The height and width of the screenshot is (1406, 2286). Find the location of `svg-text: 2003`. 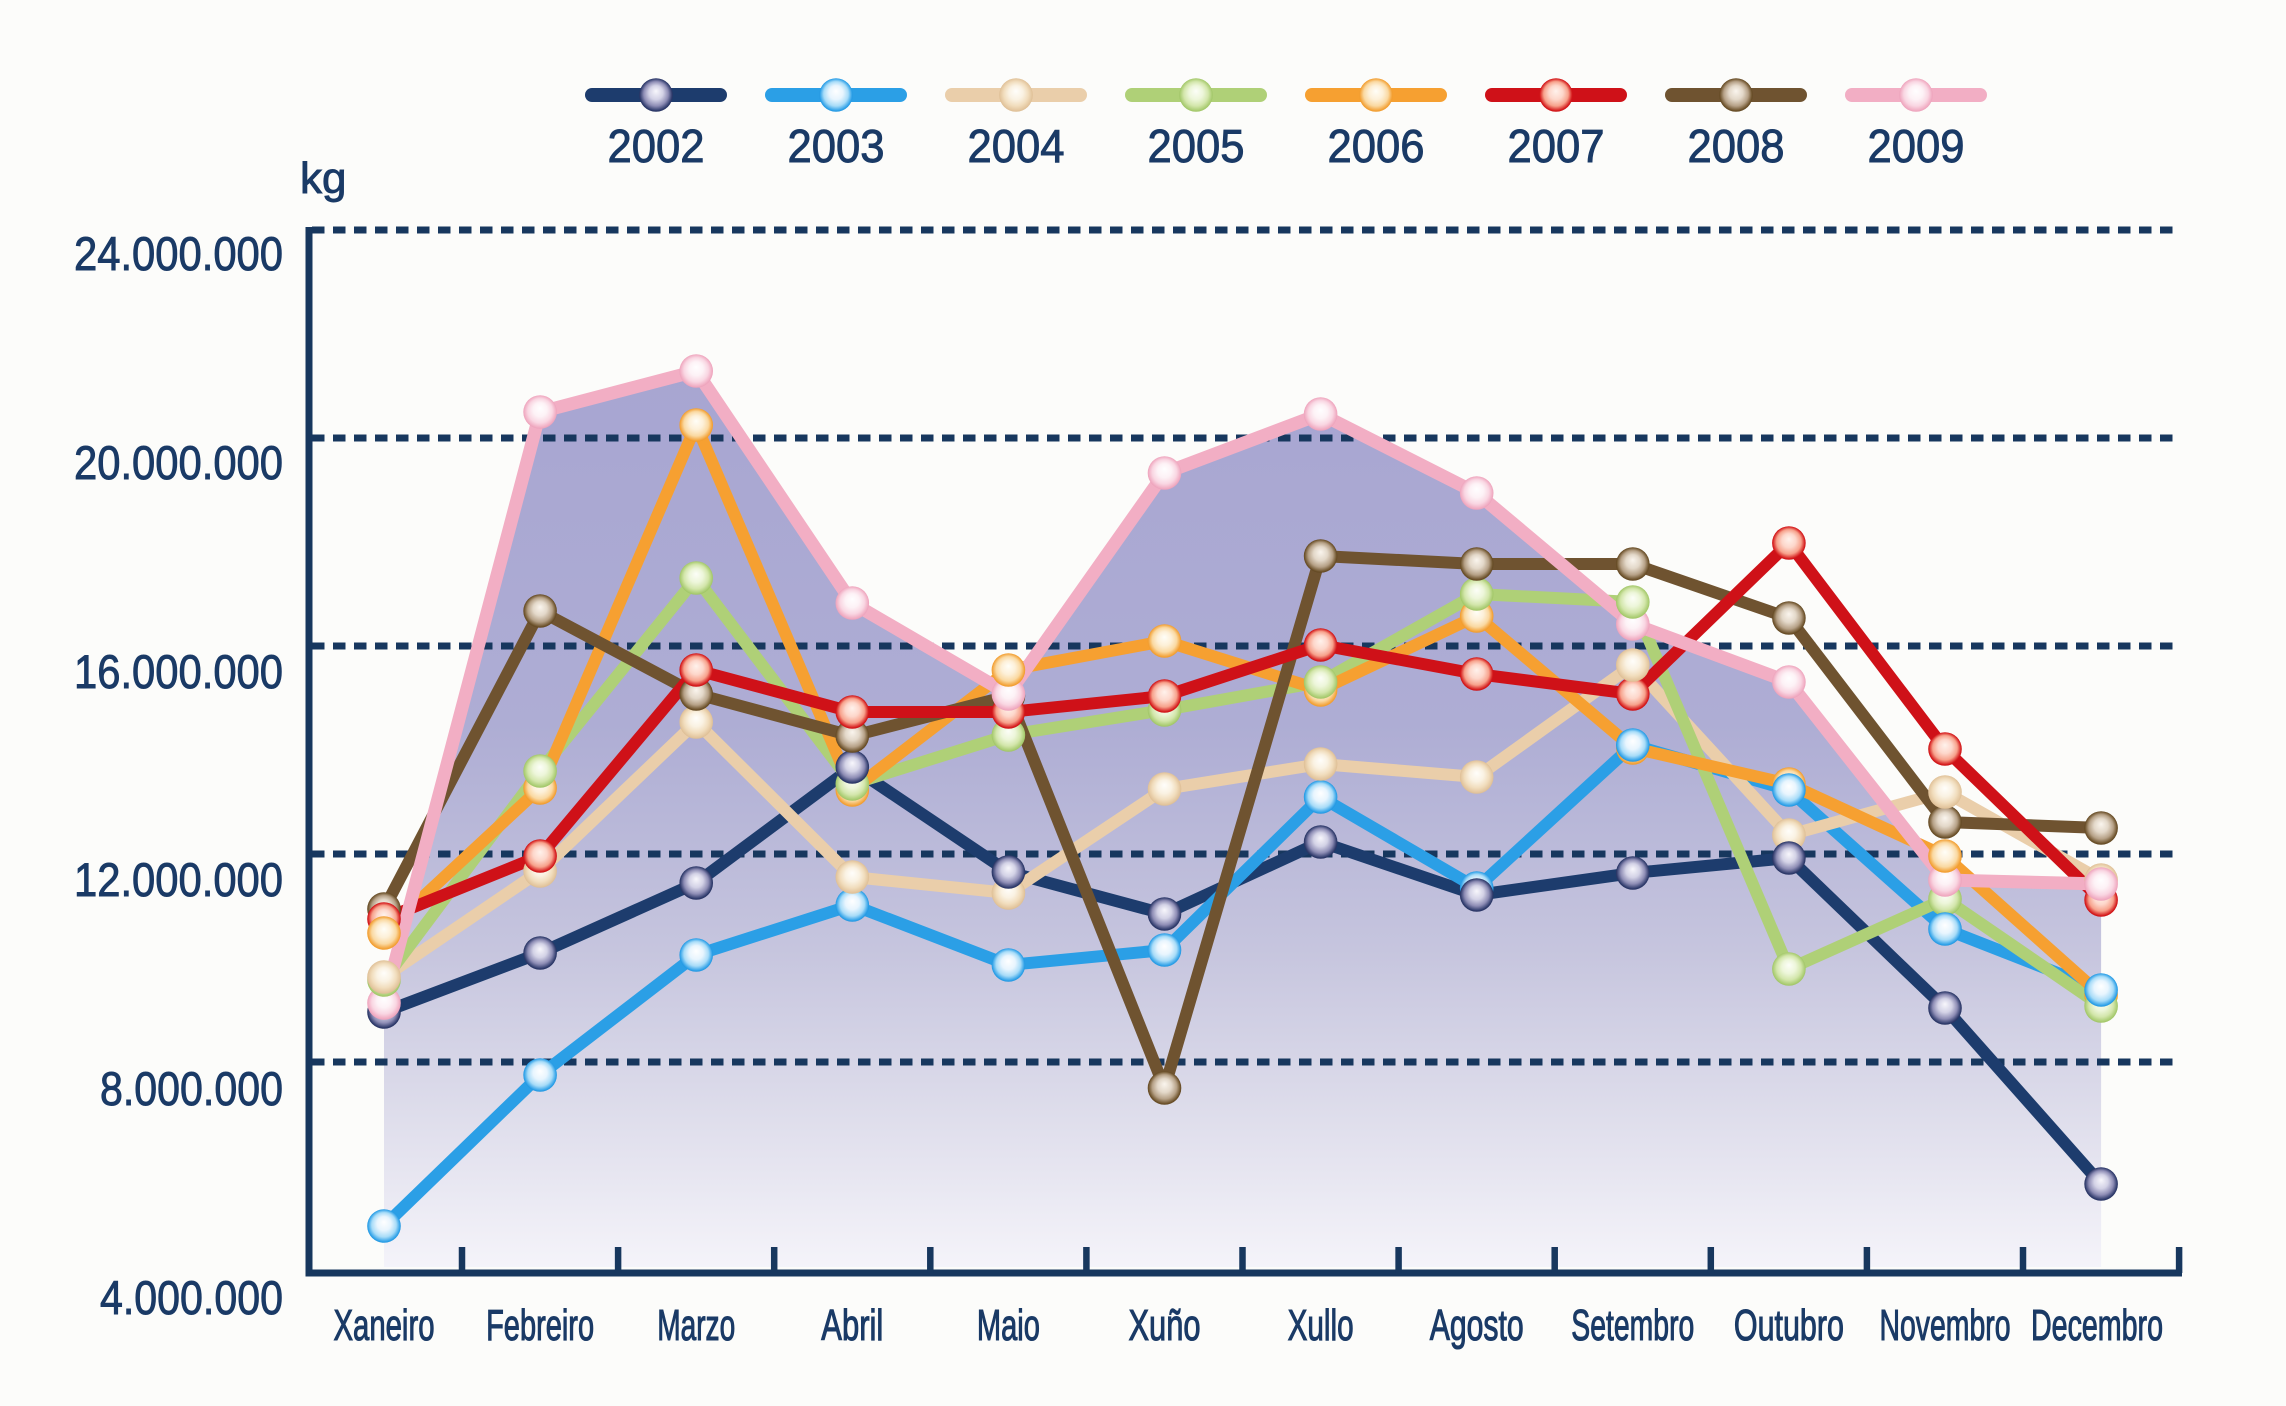

svg-text: 2003 is located at coordinates (836, 146).